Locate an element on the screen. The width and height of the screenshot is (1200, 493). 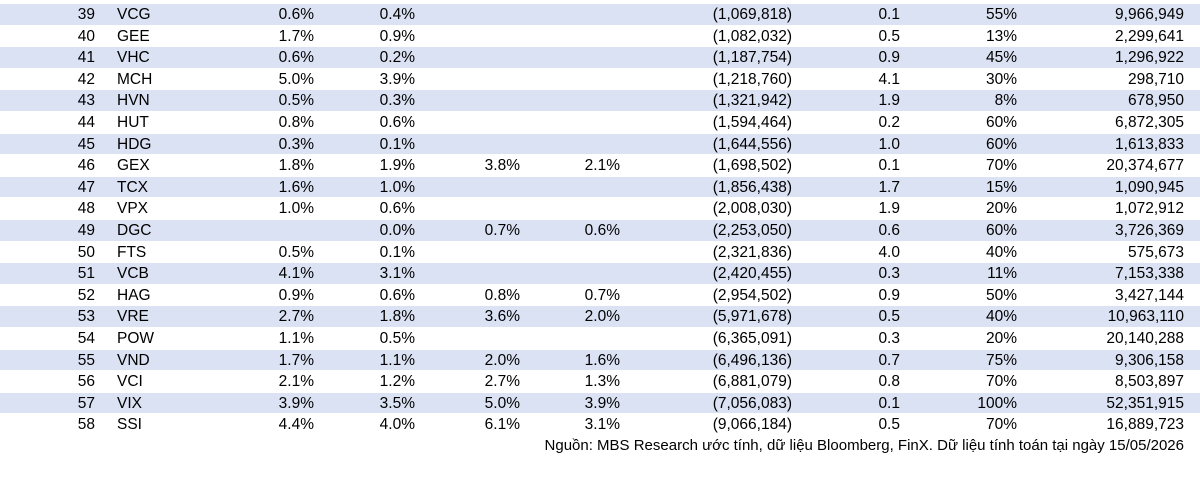
cell-ticker: HAG is located at coordinates (134, 295).